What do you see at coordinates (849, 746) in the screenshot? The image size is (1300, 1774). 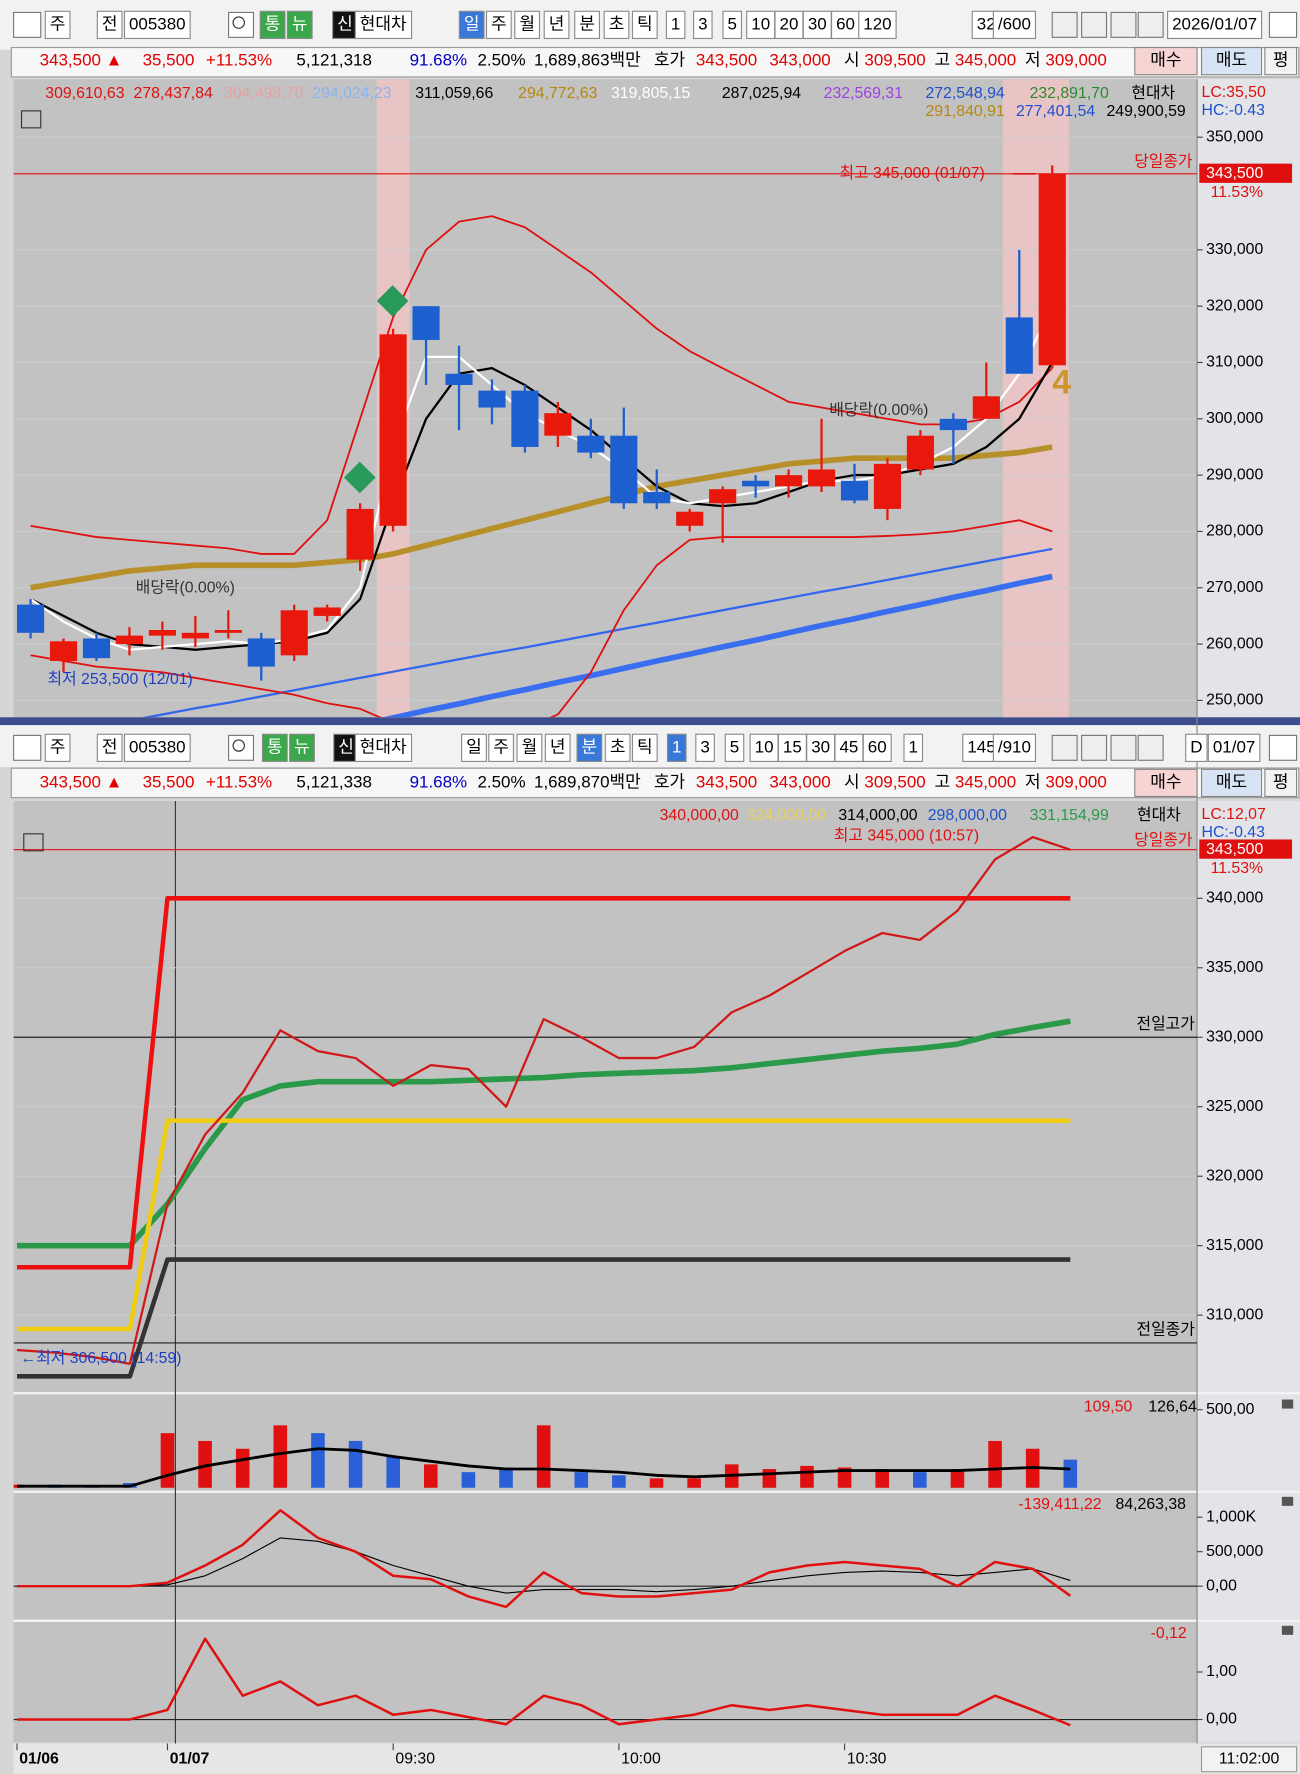 I see `toolbar-item: 45` at bounding box center [849, 746].